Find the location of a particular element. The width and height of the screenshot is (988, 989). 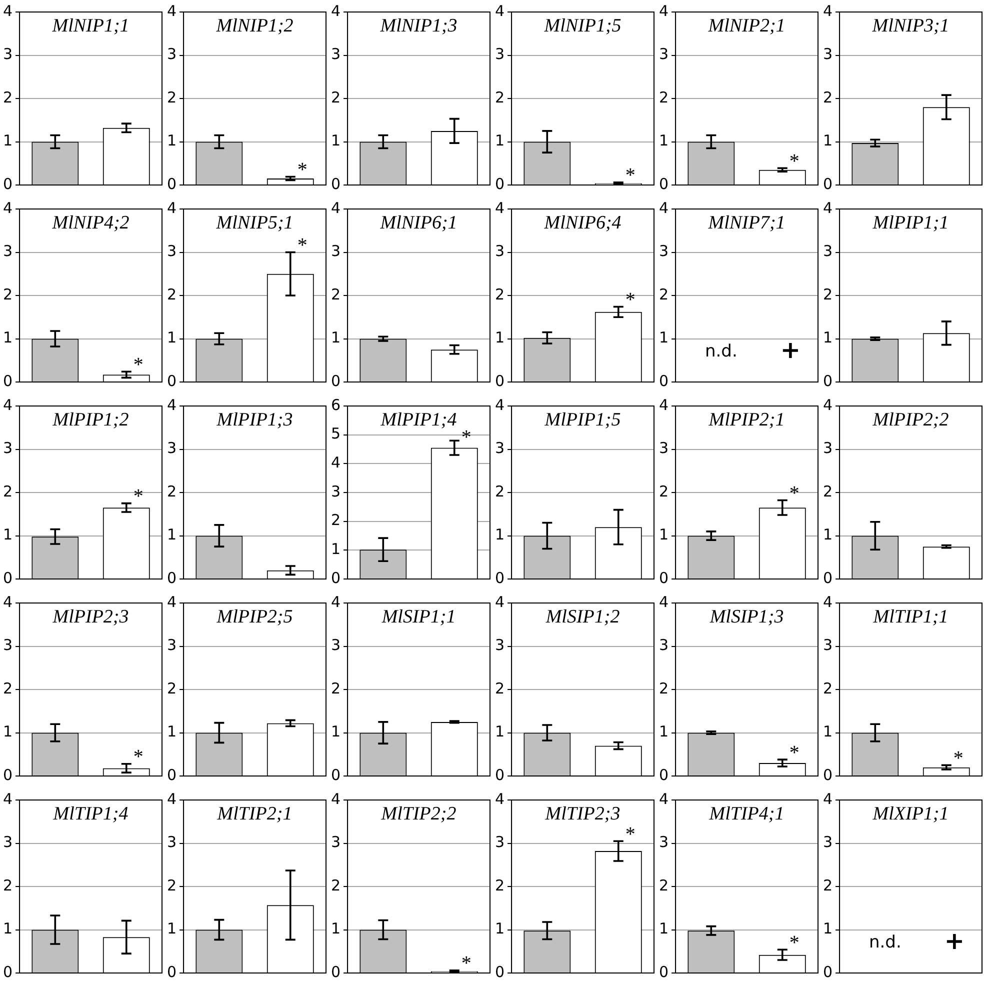

chart-title: MlPIP1;1 is located at coordinates (910, 223).